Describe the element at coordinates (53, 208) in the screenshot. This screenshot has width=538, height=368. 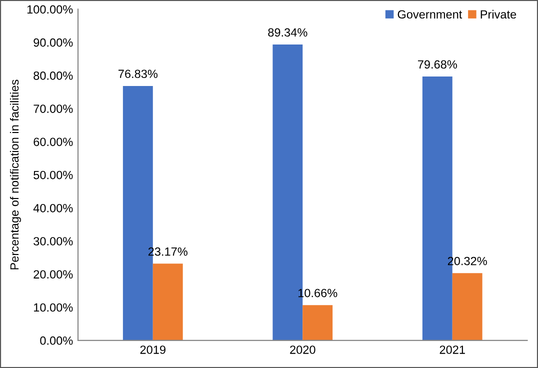
I see `y-tick-label: 40.00%` at that location.